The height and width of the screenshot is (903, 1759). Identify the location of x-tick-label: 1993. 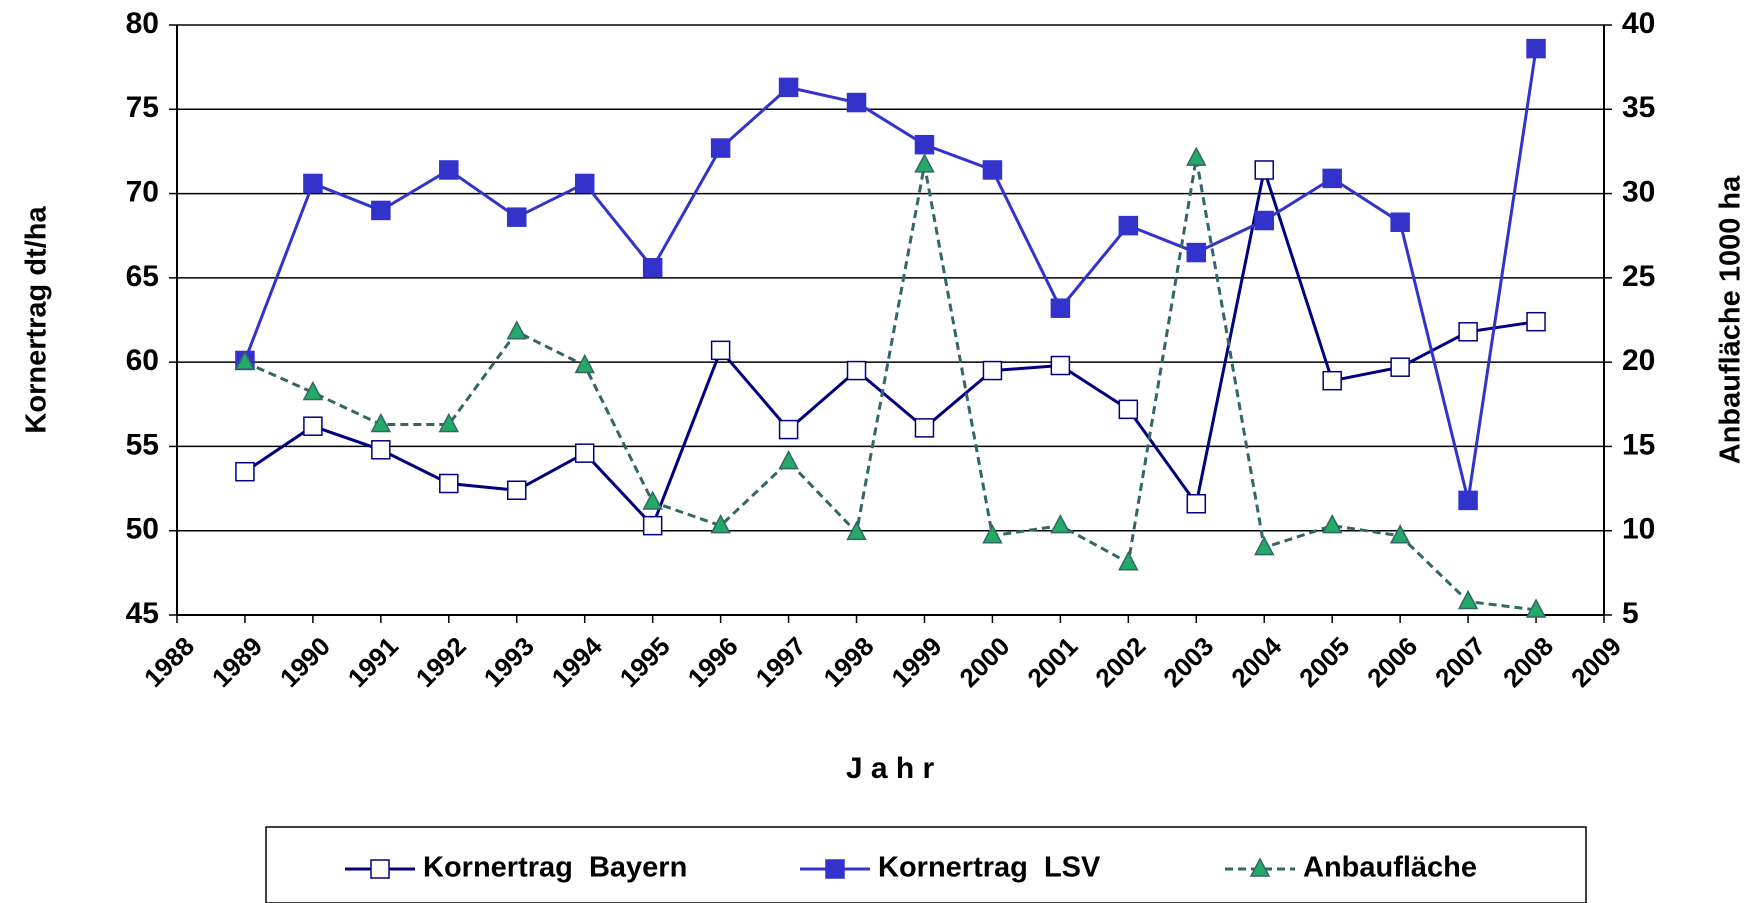
(509, 662).